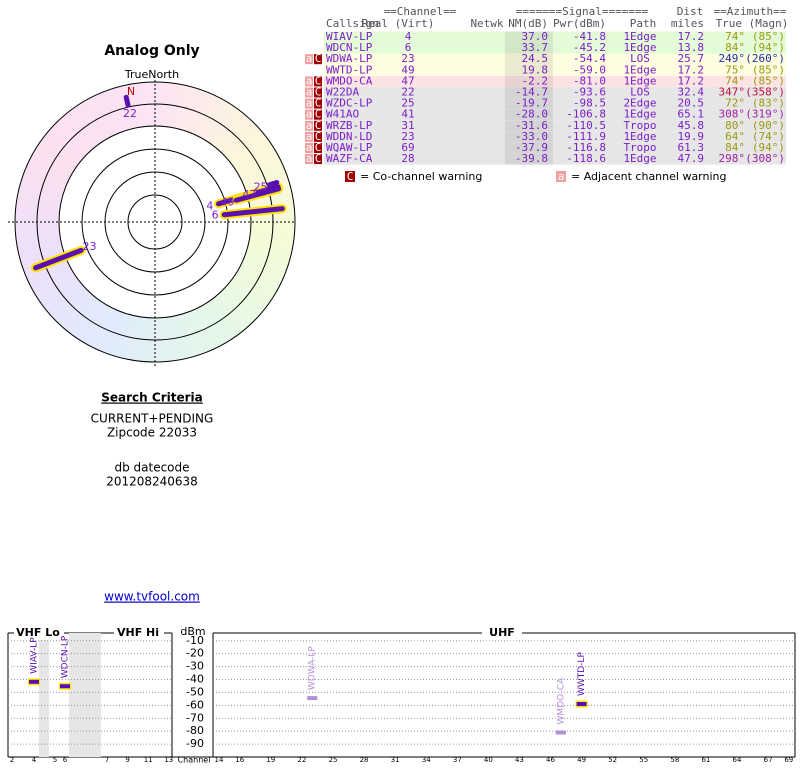 The height and width of the screenshot is (768, 800). Describe the element at coordinates (152, 597) in the screenshot. I see `site-link: www.tvfool.com` at that location.